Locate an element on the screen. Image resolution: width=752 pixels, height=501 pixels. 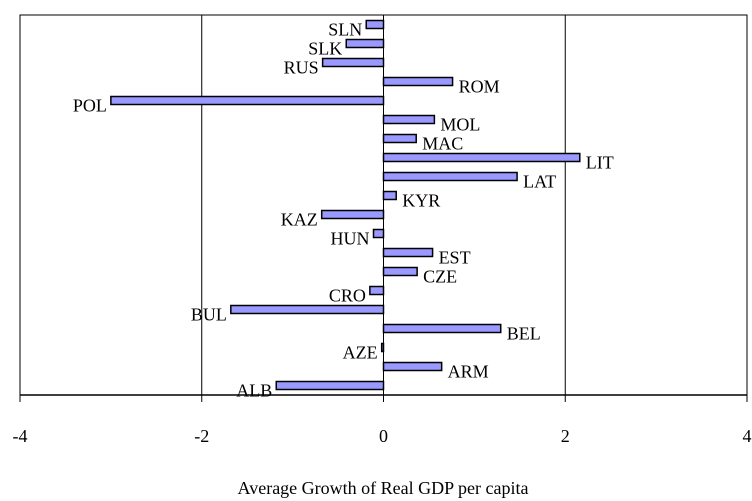
bar-label: KYR is located at coordinates (421, 201).